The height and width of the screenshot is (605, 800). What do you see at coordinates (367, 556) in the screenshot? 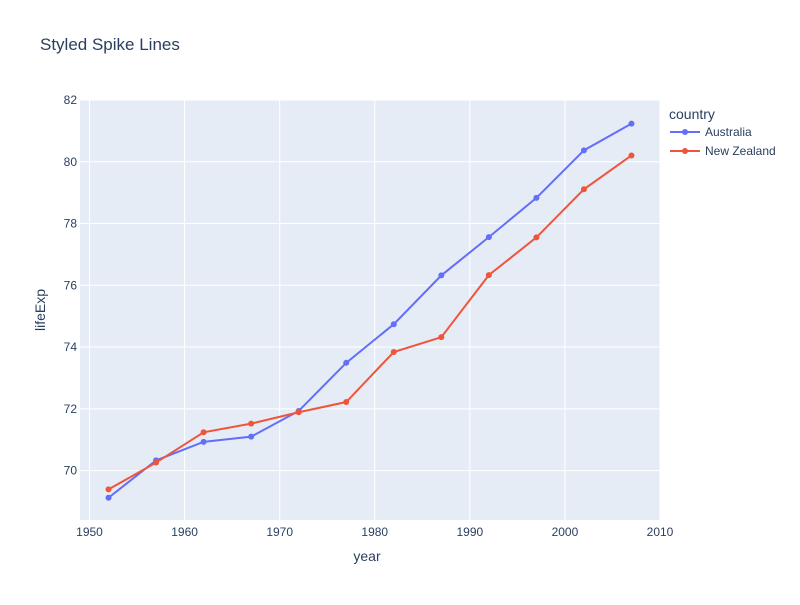
I see `x-axis-label: year` at bounding box center [367, 556].